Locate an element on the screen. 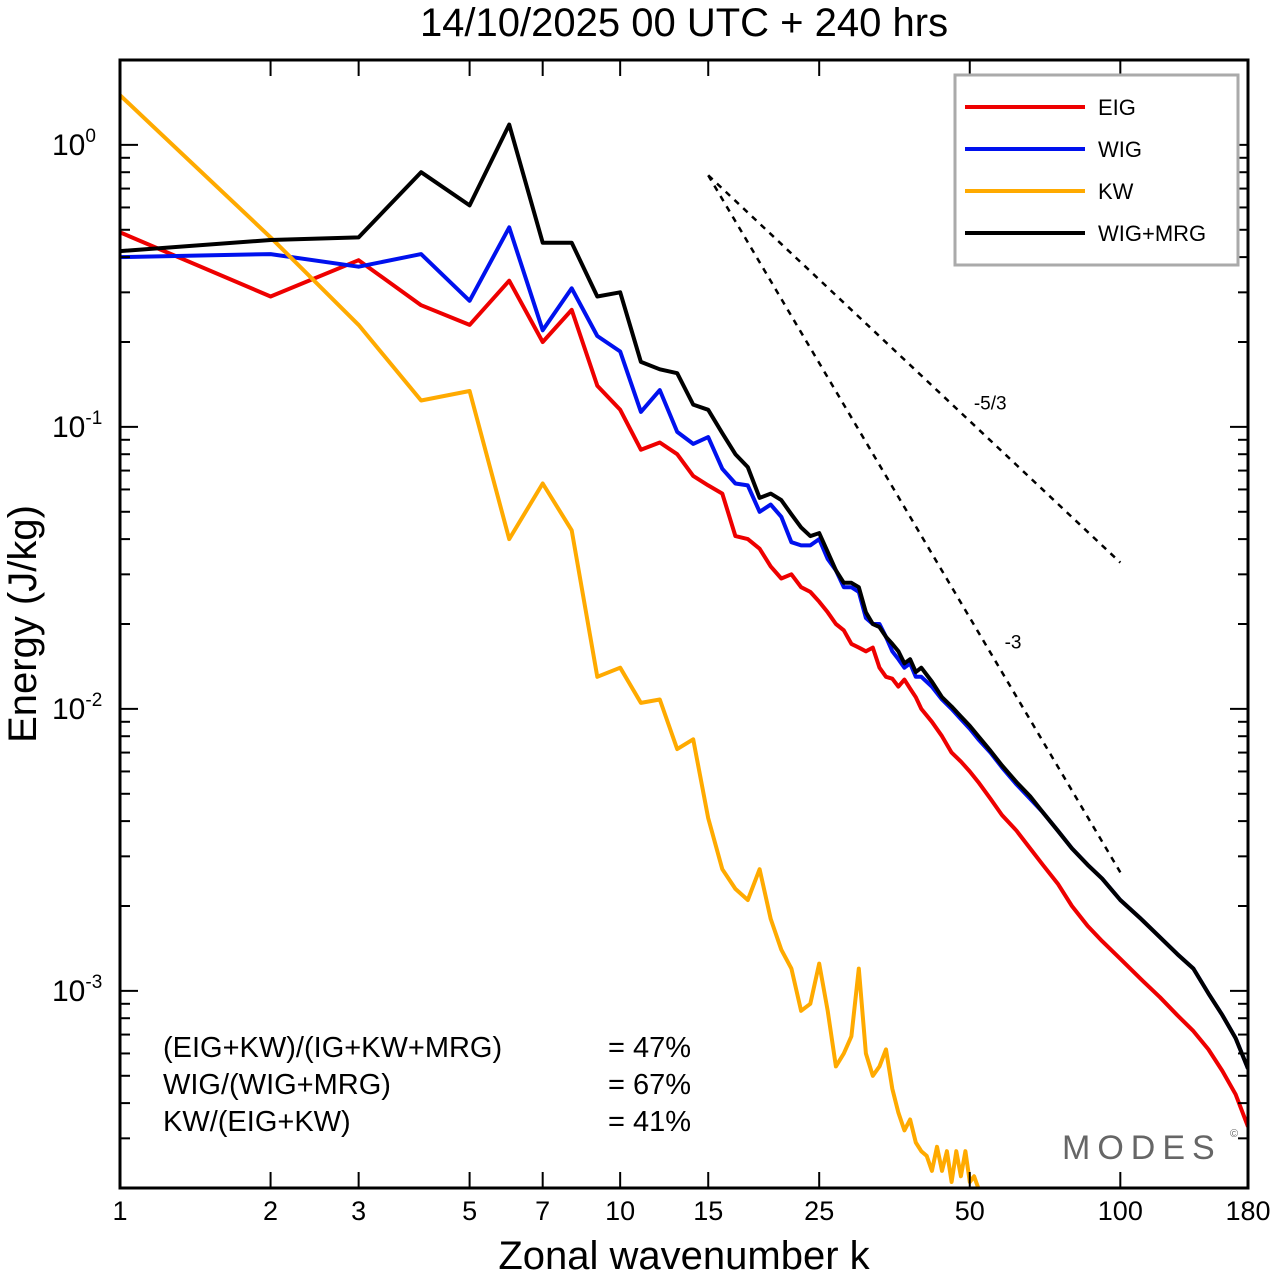 This screenshot has height=1281, width=1280. y-tick-exponent: -1 is located at coordinates (93, 418).